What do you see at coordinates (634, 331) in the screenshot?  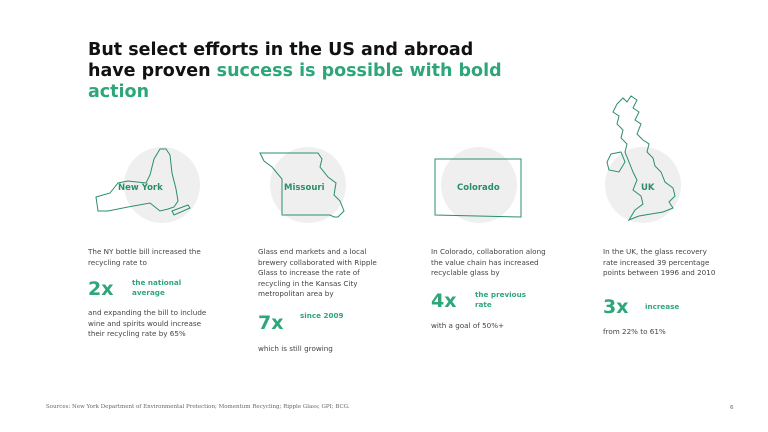 I see `uk-outro: from 22% to 61%` at bounding box center [634, 331].